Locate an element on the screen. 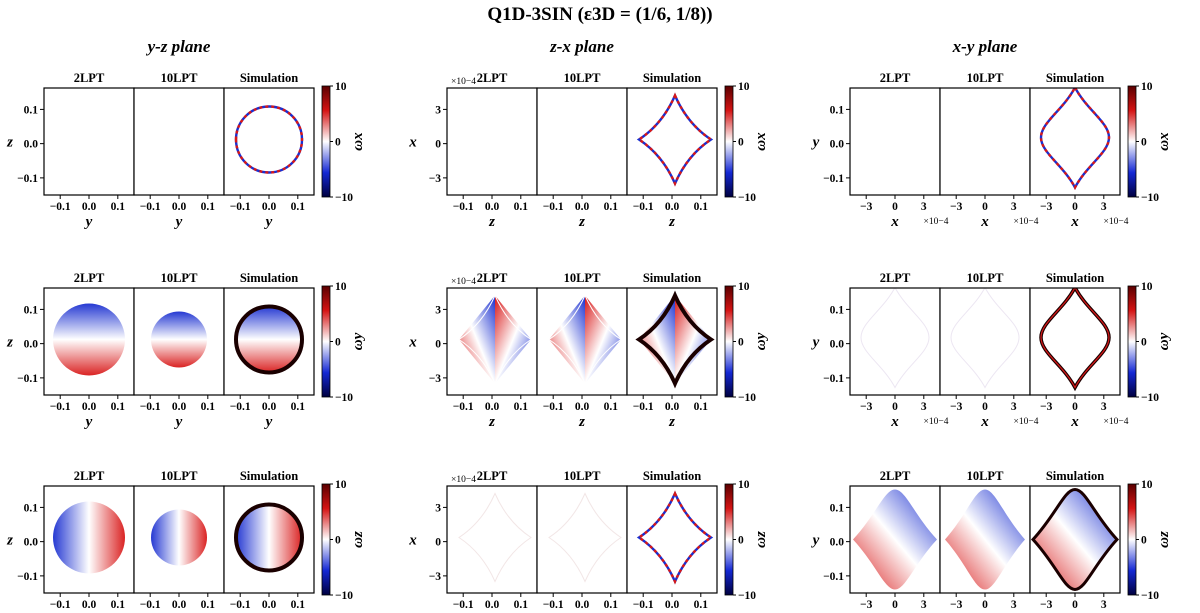  colorbar-label: ωy is located at coordinates (358, 341).